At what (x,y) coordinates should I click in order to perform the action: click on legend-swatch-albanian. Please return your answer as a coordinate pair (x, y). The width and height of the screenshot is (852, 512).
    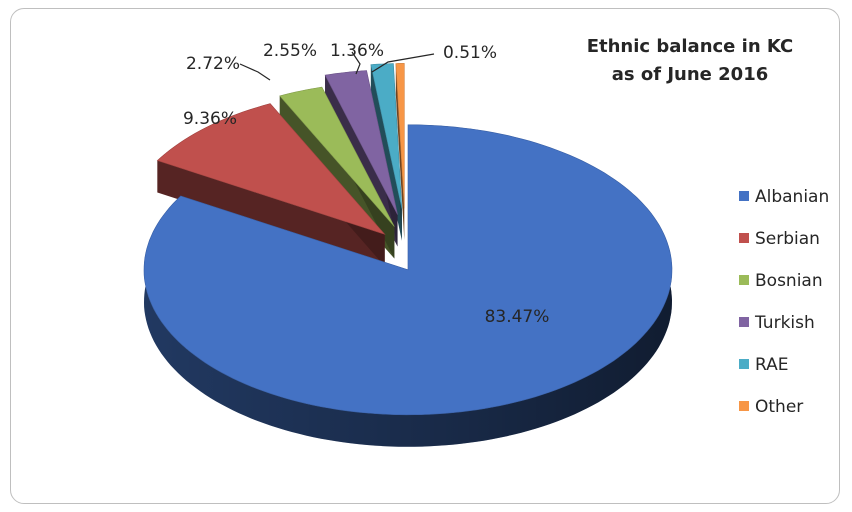
    Looking at the image, I should click on (744, 196).